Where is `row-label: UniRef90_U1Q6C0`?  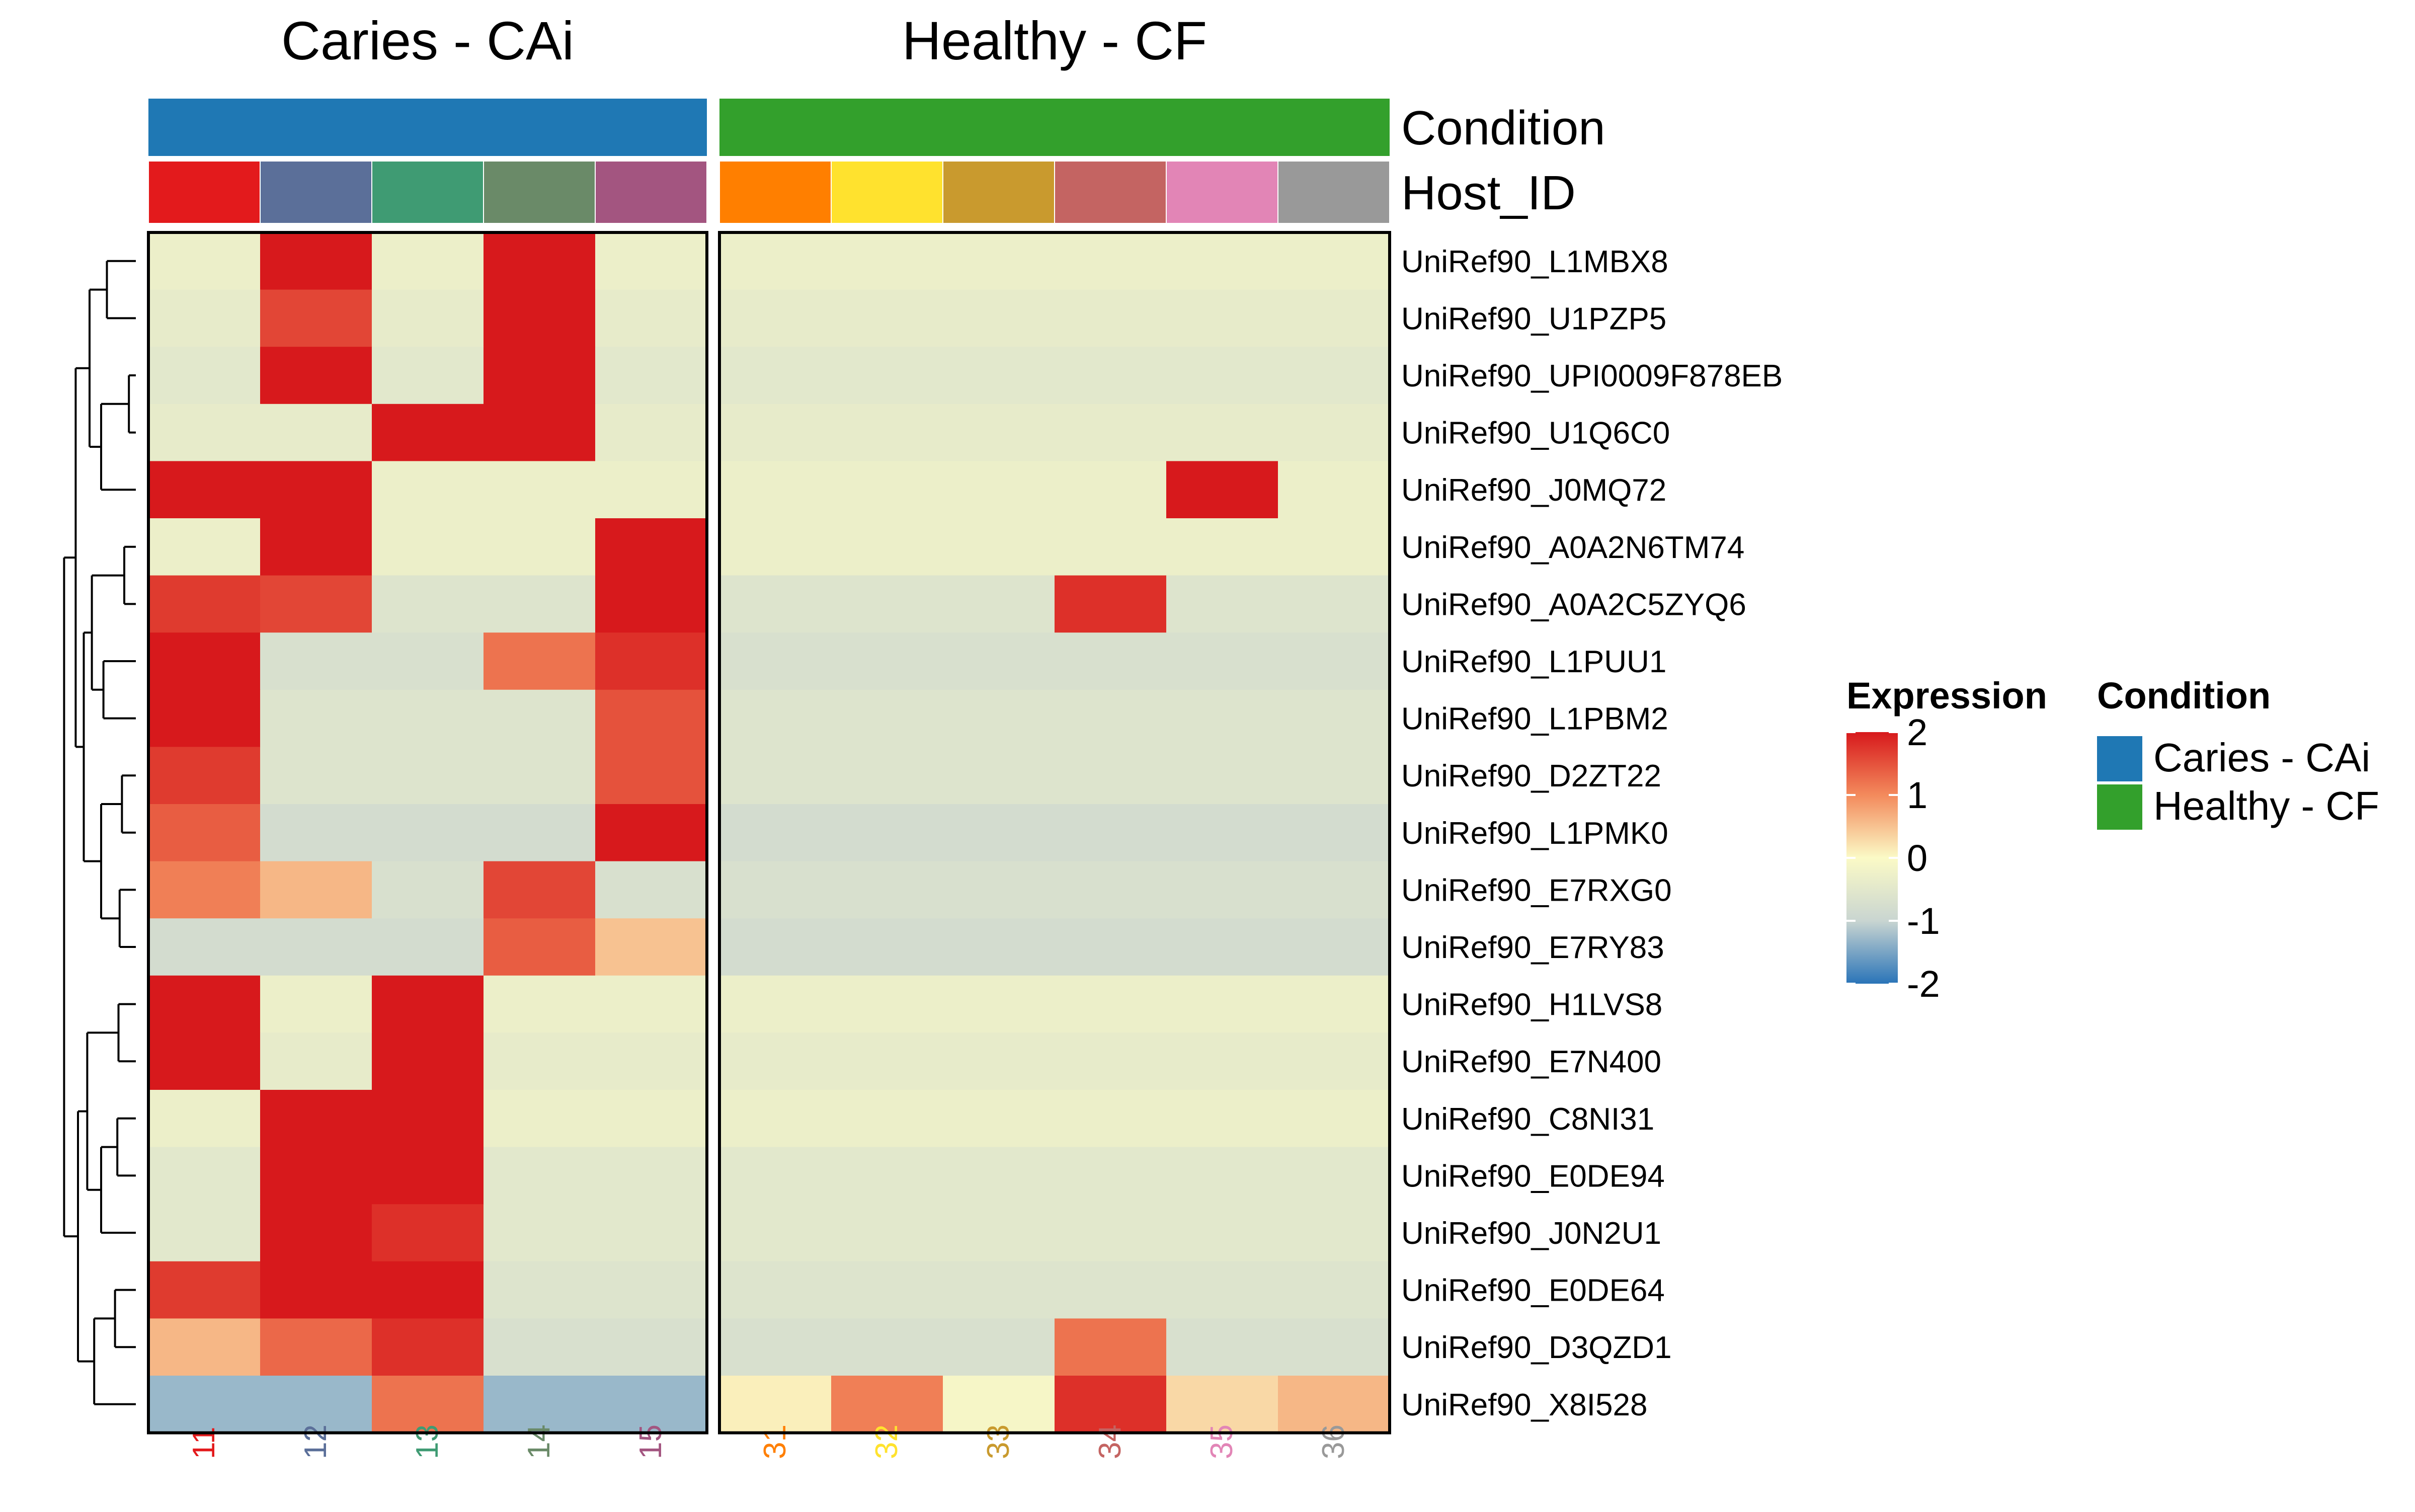
row-label: UniRef90_U1Q6C0 is located at coordinates (1536, 433).